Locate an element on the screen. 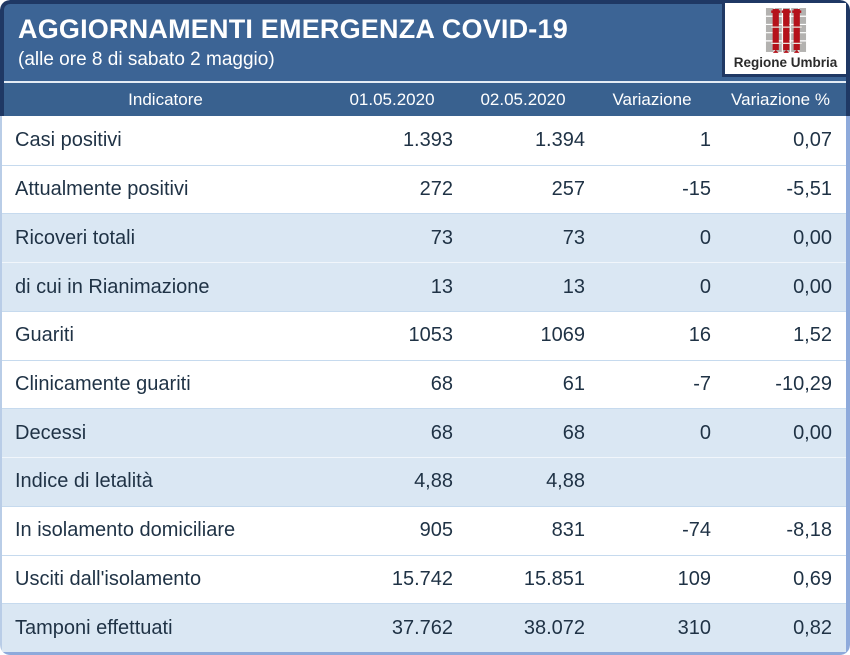 This screenshot has height=655, width=850. table-row: Casi positivi 1.393 1.394 1 0,07 is located at coordinates (424, 140).